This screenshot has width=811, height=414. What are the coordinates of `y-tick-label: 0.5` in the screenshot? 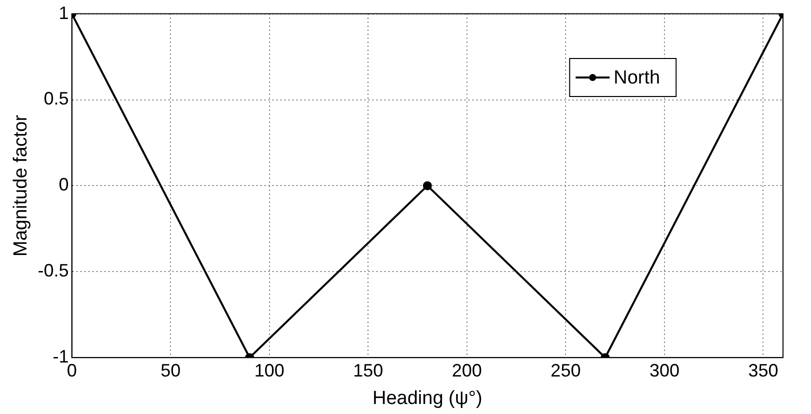 It's located at (56, 98).